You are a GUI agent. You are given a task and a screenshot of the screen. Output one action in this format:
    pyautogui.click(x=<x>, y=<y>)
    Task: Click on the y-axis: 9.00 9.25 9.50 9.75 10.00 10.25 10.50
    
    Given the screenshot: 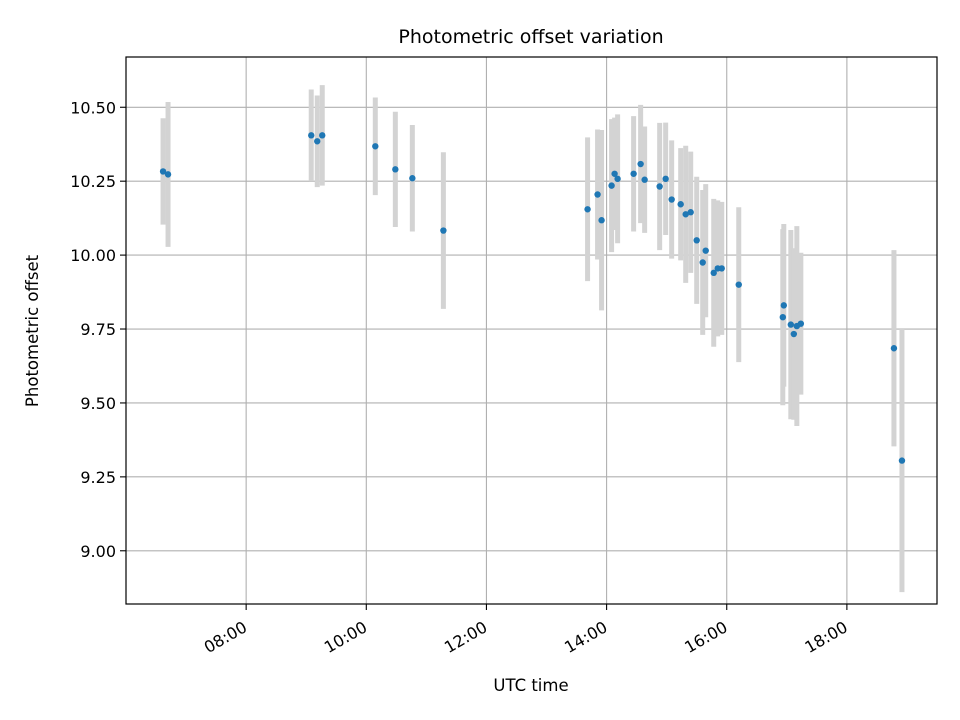 What is the action you would take?
    pyautogui.click(x=98, y=329)
    